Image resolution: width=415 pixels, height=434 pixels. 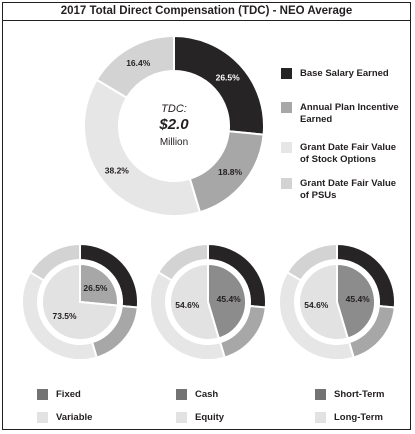 I want to click on slice-short-term, so click(x=356, y=301).